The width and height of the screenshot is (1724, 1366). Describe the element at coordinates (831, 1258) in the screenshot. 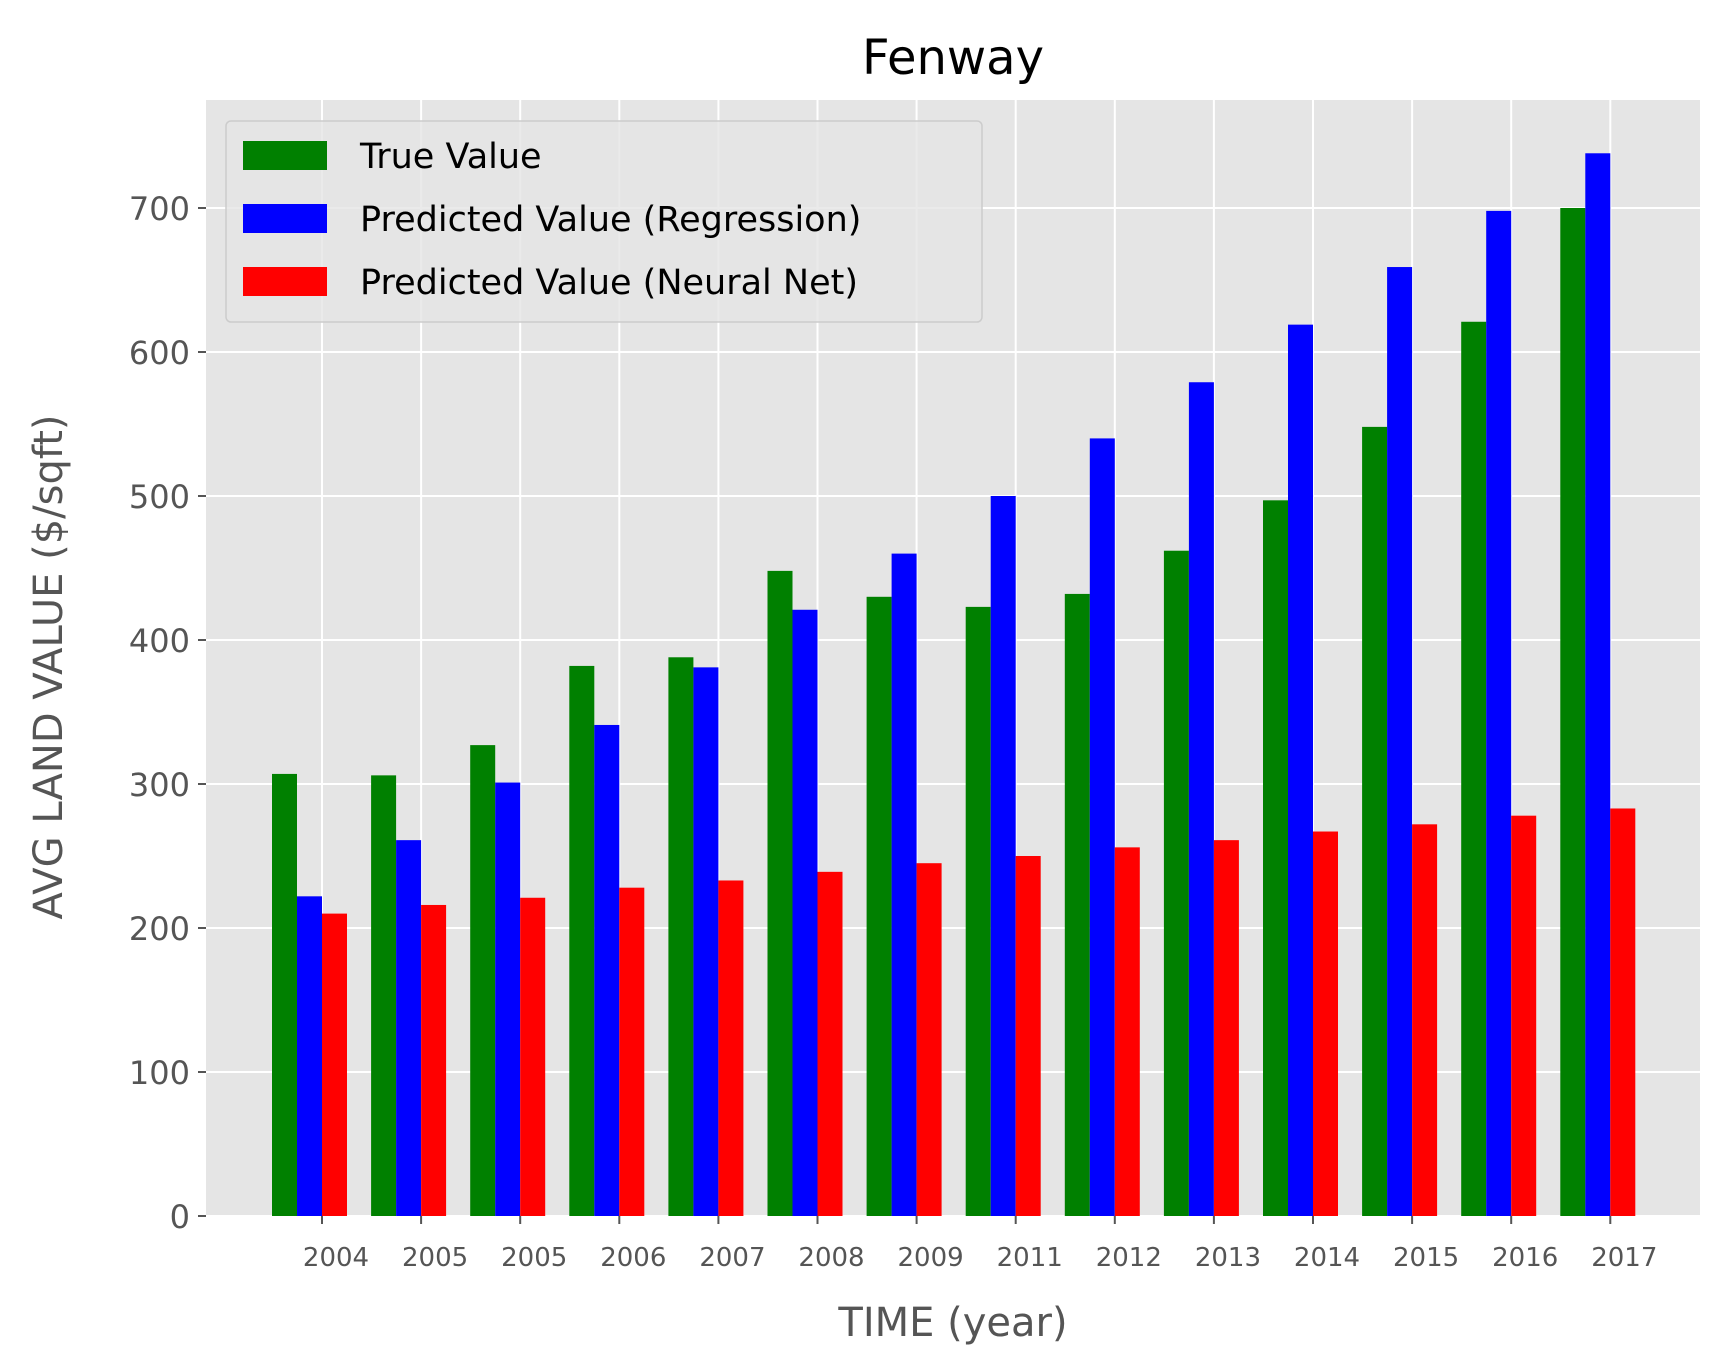

I see `x-tick-label: 2008` at that location.